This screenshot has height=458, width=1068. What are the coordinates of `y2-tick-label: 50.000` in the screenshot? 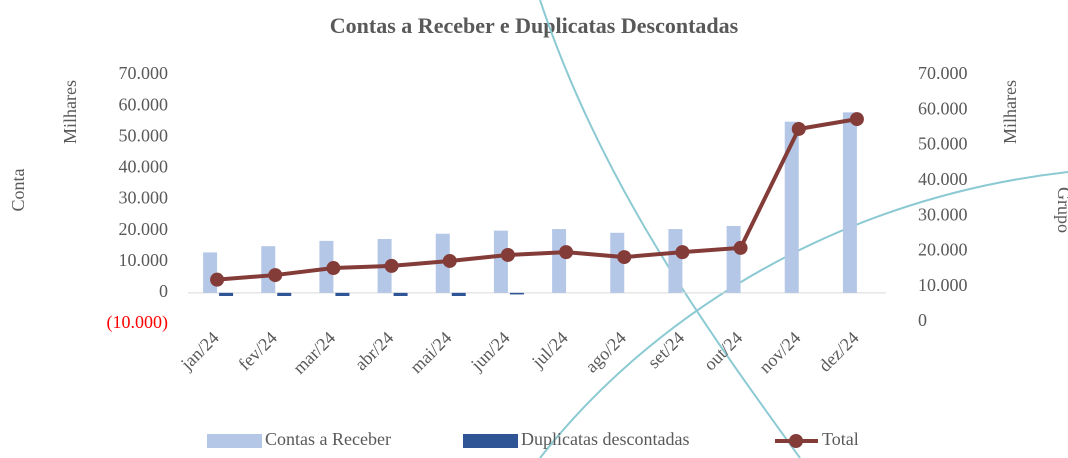 It's located at (943, 144).